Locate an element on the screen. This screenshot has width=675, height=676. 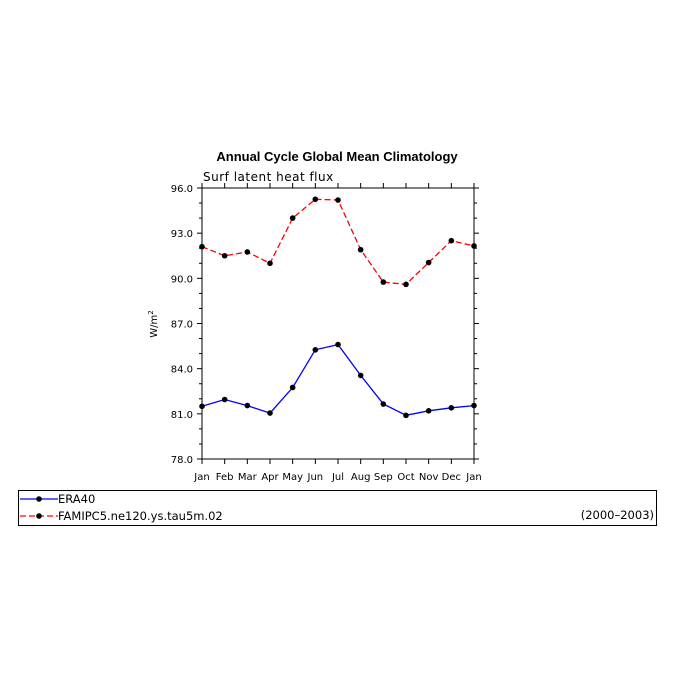
legend-box is located at coordinates (337, 508).